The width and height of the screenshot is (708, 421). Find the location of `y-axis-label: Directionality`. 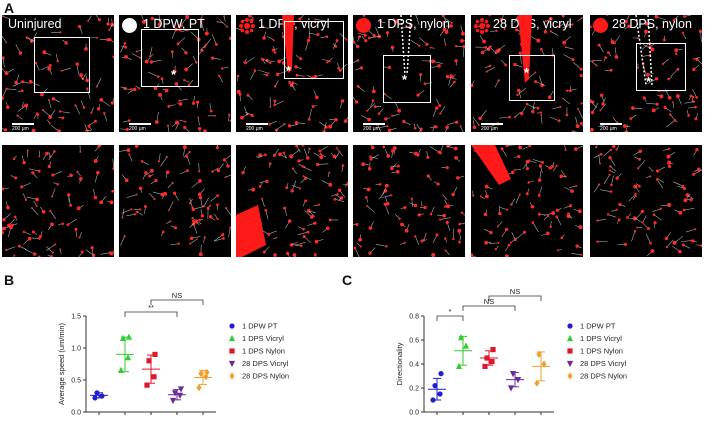

y-axis-label: Directionality is located at coordinates (399, 363).